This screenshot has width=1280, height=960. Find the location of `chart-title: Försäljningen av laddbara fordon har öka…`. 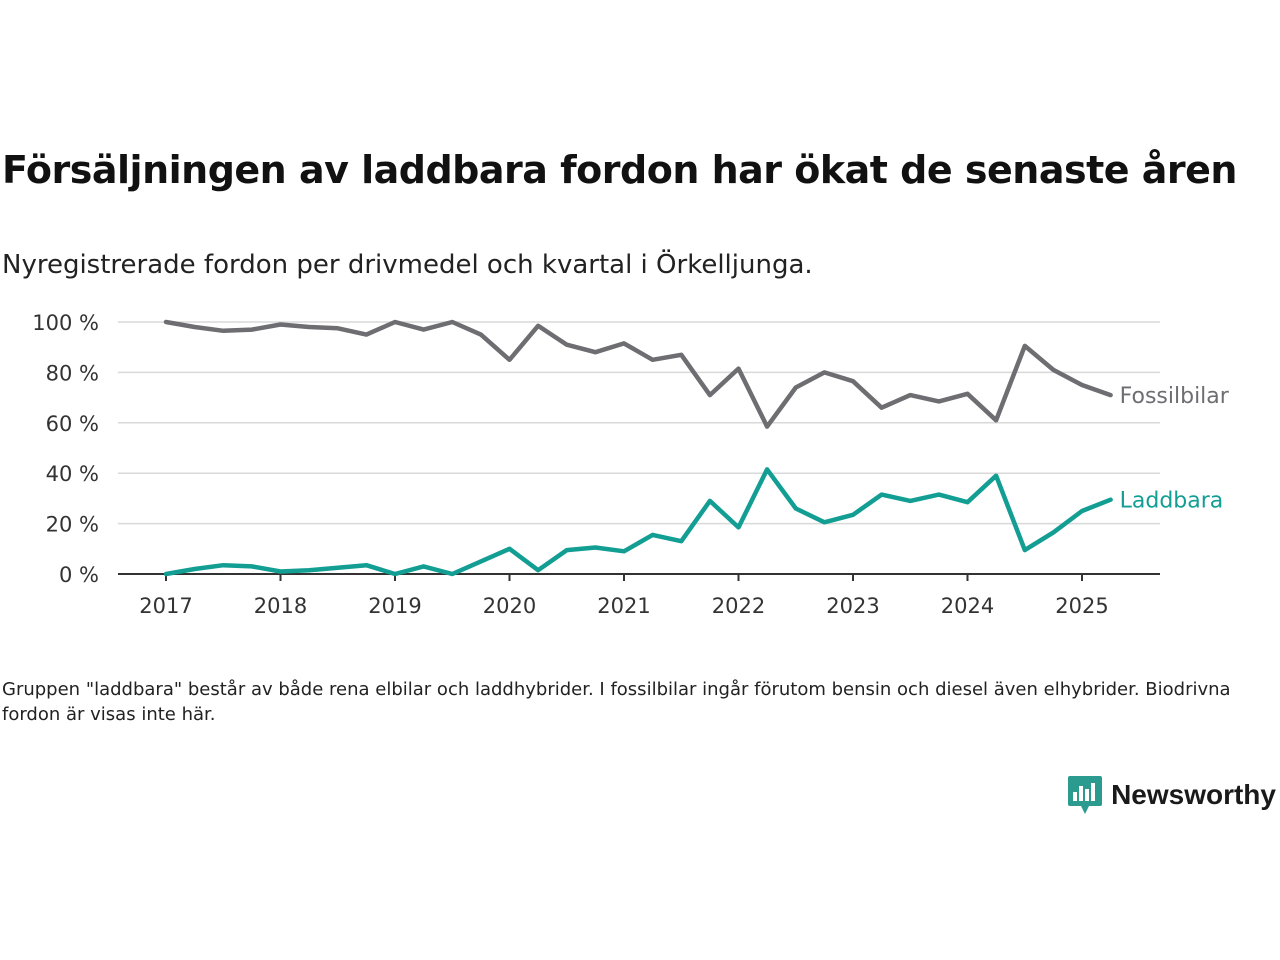

chart-title: Försäljningen av laddbara fordon har öka… is located at coordinates (619, 170).